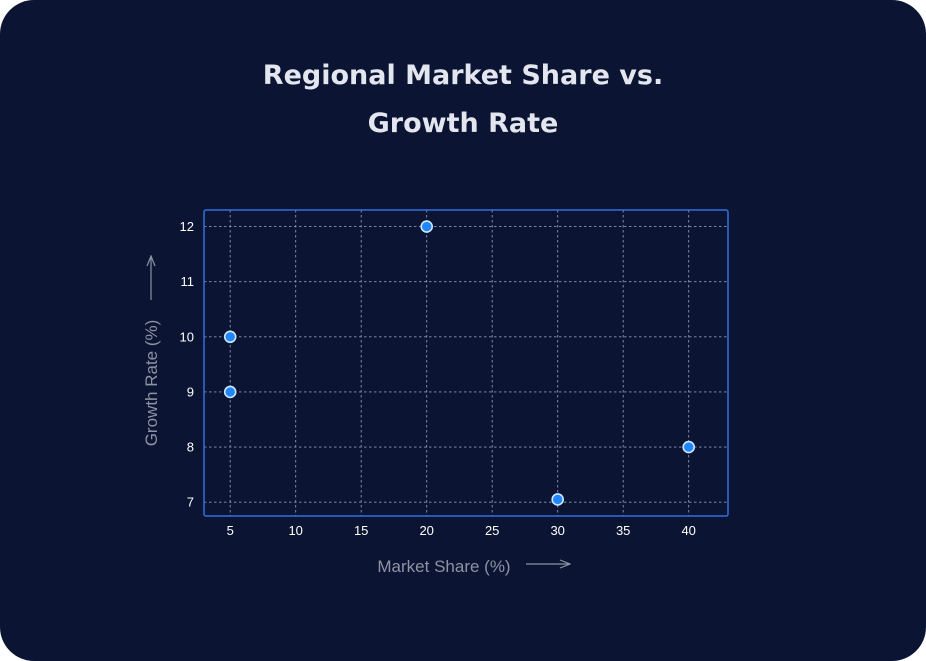 The height and width of the screenshot is (661, 926). I want to click on chart-title-line-1: Regional Market Share vs., so click(463, 75).